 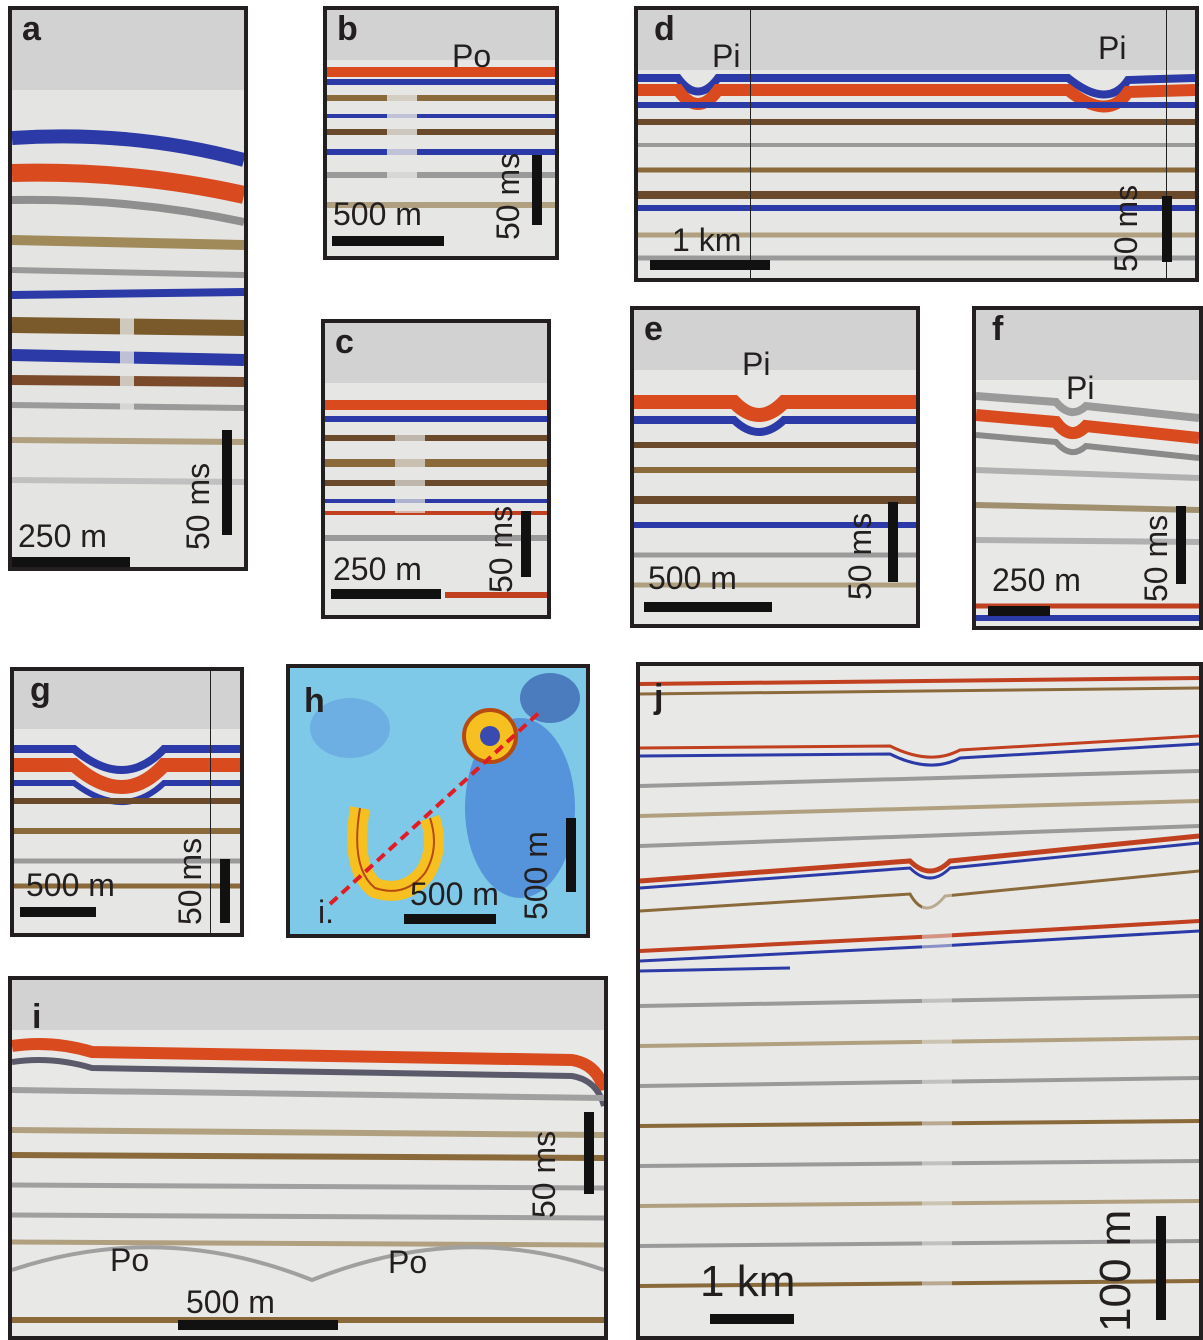 What do you see at coordinates (377, 569) in the screenshot?
I see `panel-c-scale-h-label: 250 m` at bounding box center [377, 569].